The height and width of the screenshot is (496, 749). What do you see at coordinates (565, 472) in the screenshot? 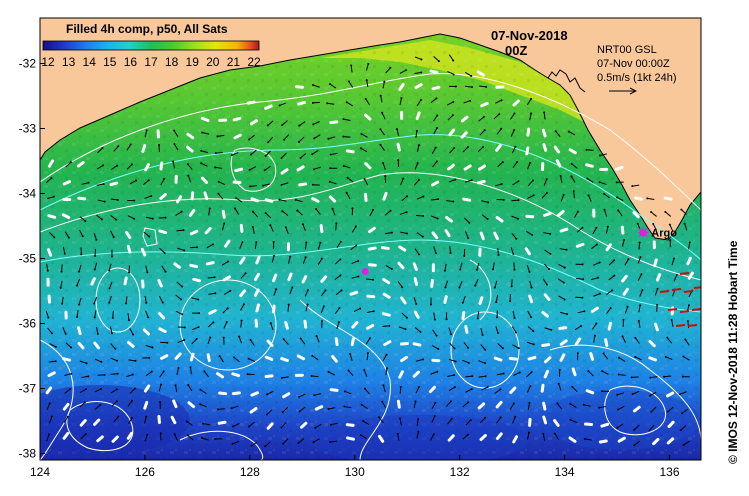
I see `lon-tick-label: 134` at bounding box center [565, 472].